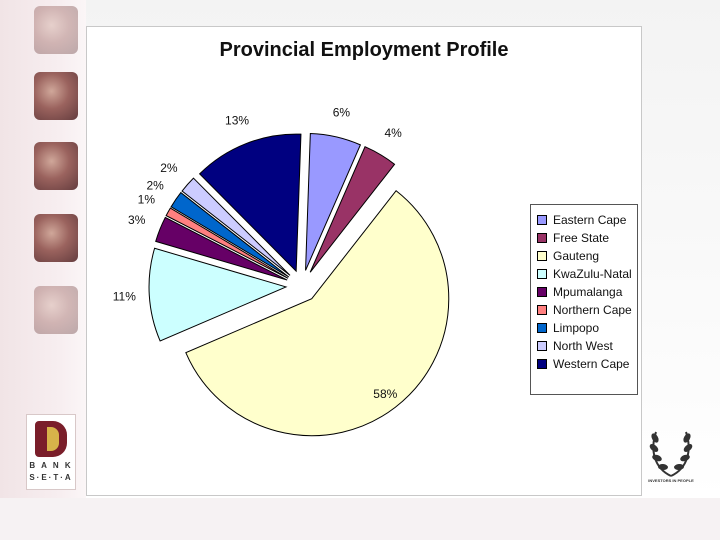 Image resolution: width=720 pixels, height=540 pixels. I want to click on pie-slice-western-cape, so click(250, 203).